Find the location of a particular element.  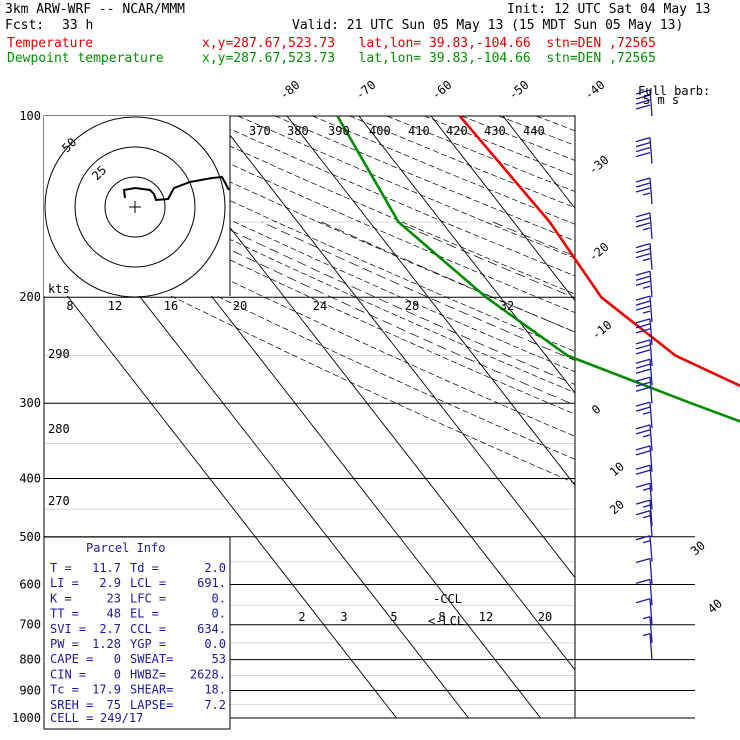

isotherm-line is located at coordinates (538, 163).